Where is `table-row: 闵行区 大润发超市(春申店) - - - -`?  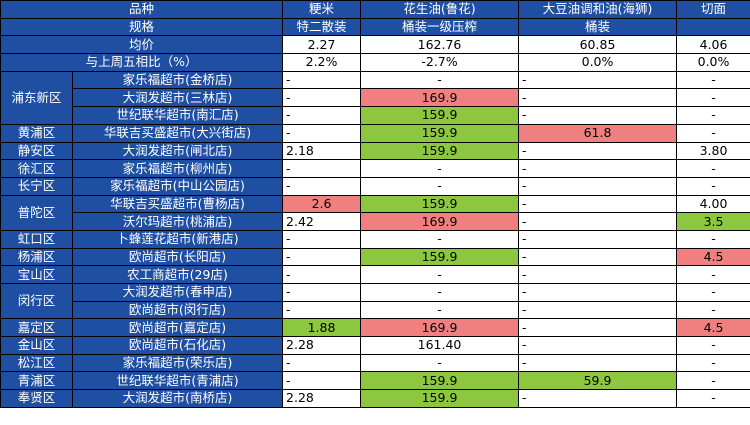 table-row: 闵行区 大润发超市(春申店) - - - - is located at coordinates (375, 301).